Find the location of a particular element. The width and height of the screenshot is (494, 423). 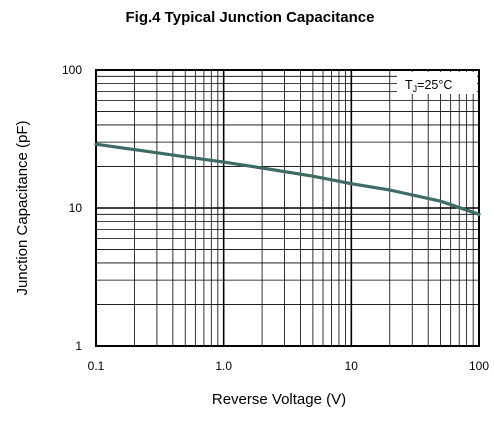

annotation-suffix: =25°C is located at coordinates (434, 85).